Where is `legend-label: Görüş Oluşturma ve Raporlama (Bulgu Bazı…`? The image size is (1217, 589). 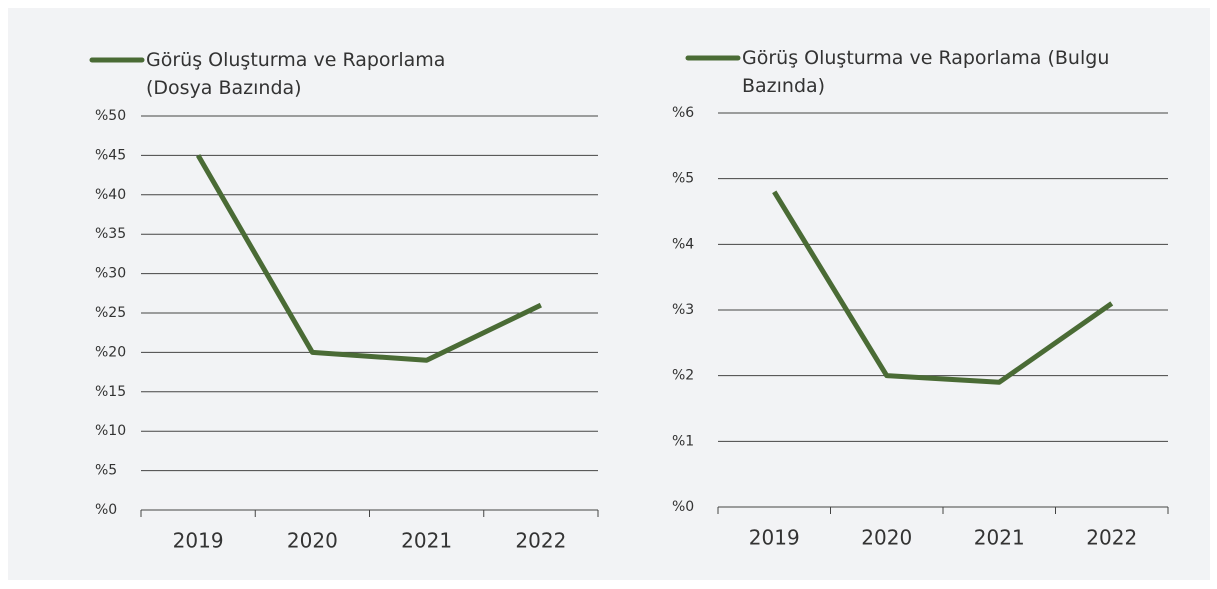 legend-label: Görüş Oluşturma ve Raporlama (Bulgu Bazı… is located at coordinates (926, 72).